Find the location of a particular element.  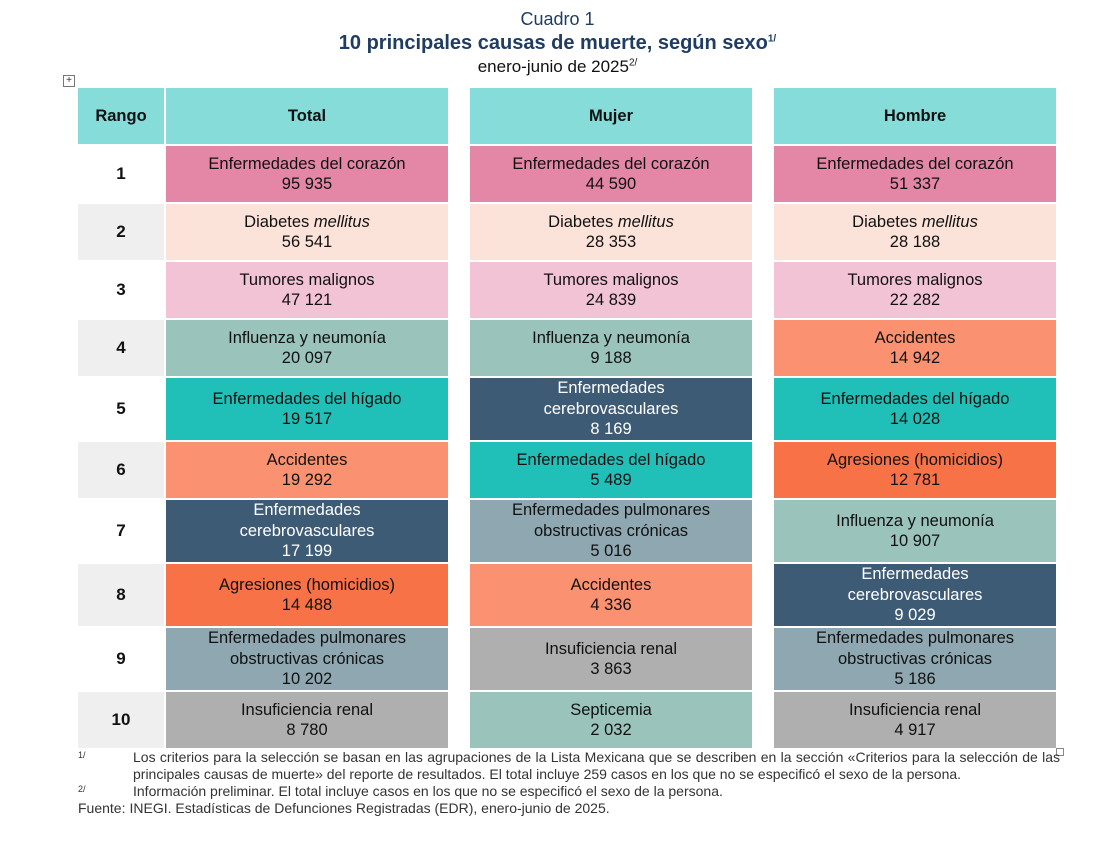

death-count: 10 907 is located at coordinates (915, 541).